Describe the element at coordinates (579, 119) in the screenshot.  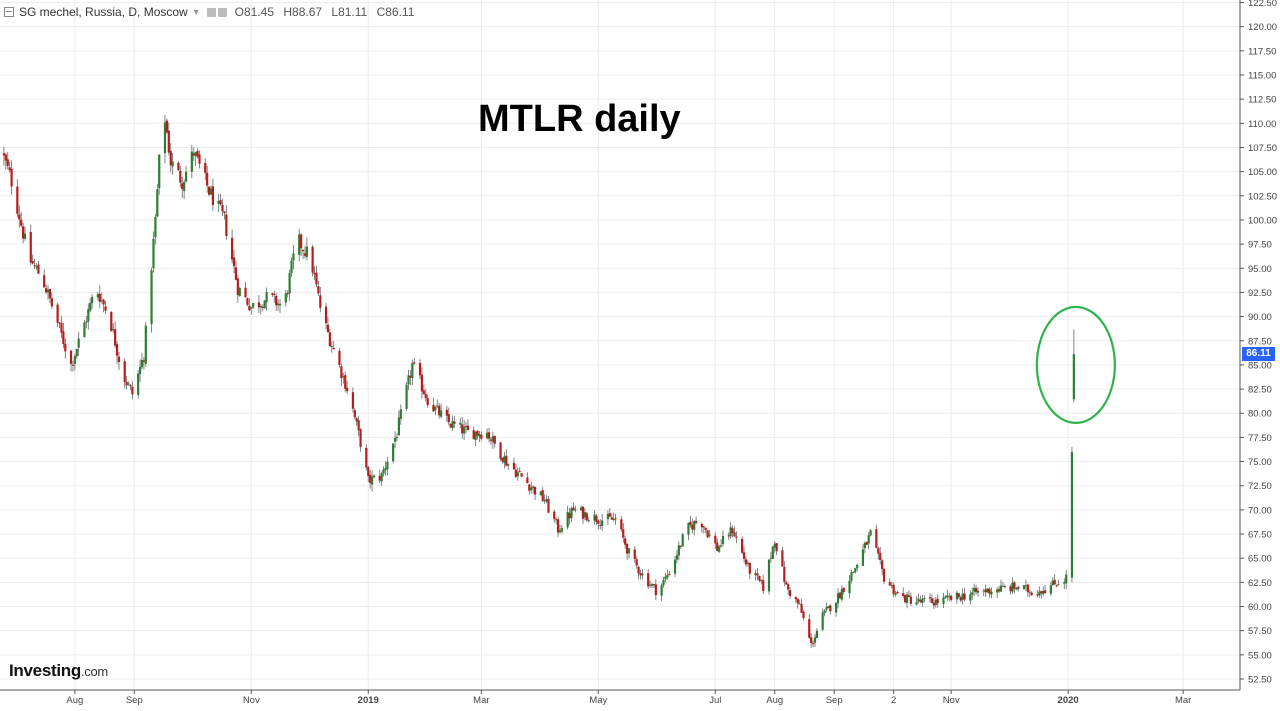
I see `overlay-title: MTLR daily` at that location.